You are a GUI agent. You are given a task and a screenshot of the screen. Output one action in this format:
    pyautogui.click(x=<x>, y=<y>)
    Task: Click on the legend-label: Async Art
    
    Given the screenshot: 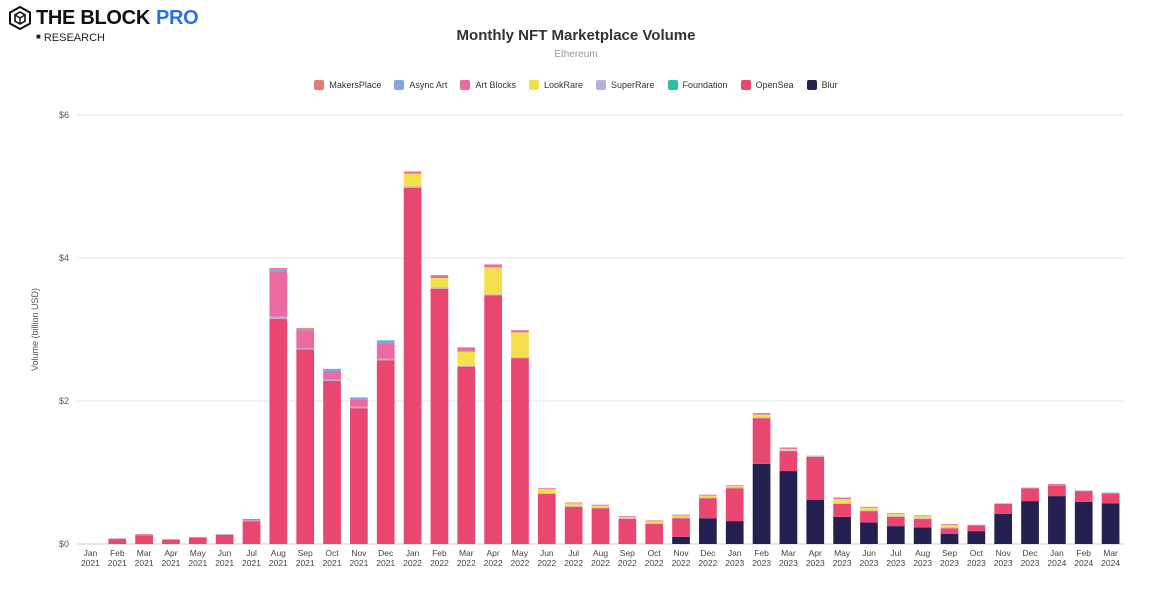 What is the action you would take?
    pyautogui.click(x=428, y=85)
    